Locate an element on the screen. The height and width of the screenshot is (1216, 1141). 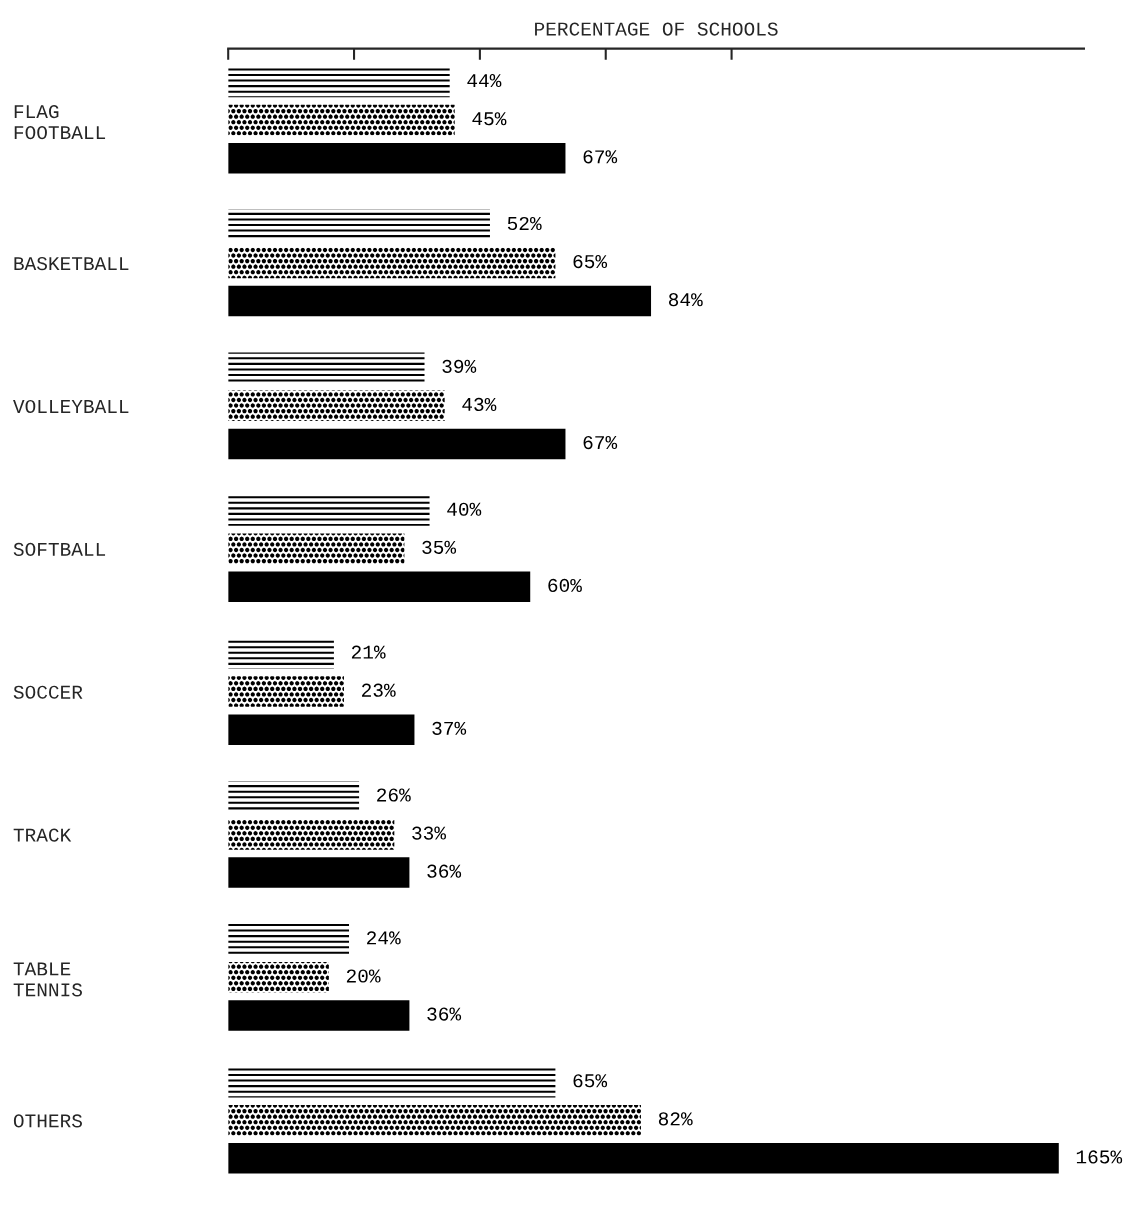
data-label: 165% is located at coordinates (1099, 1157).